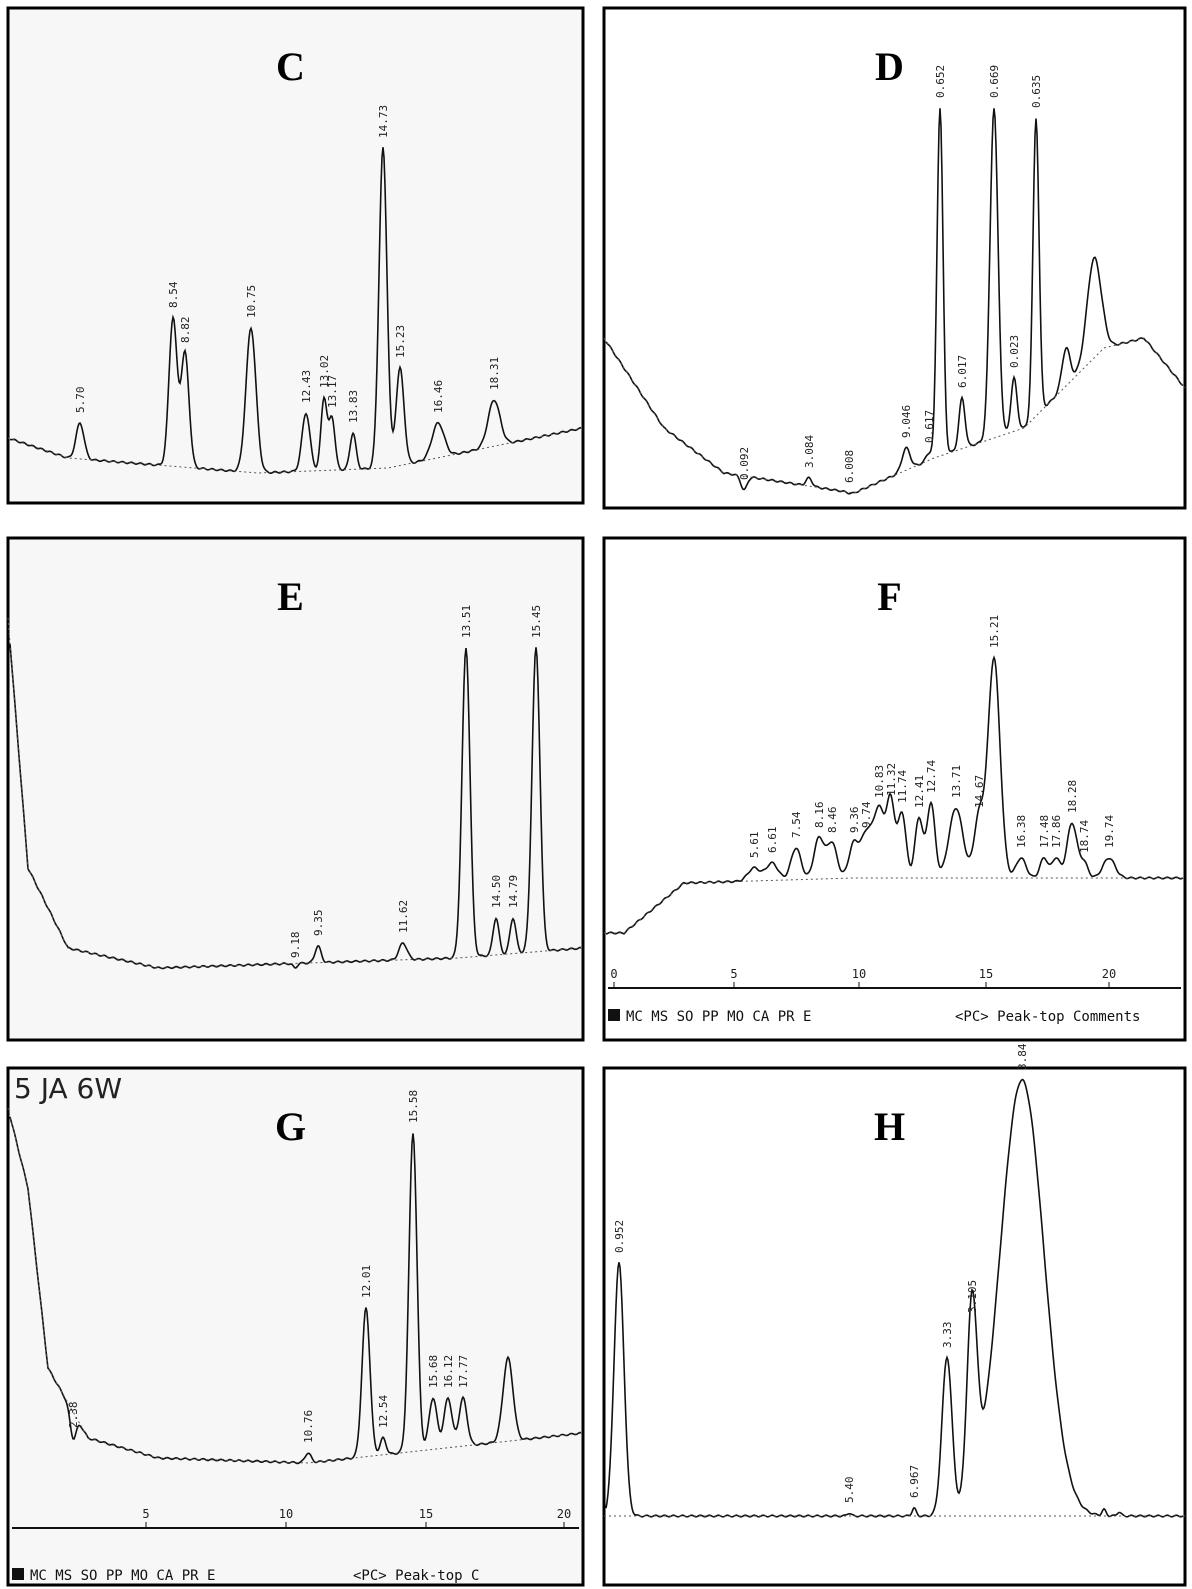 The width and height of the screenshot is (1192, 1589). I want to click on peak-label: 18.31, so click(494, 373).